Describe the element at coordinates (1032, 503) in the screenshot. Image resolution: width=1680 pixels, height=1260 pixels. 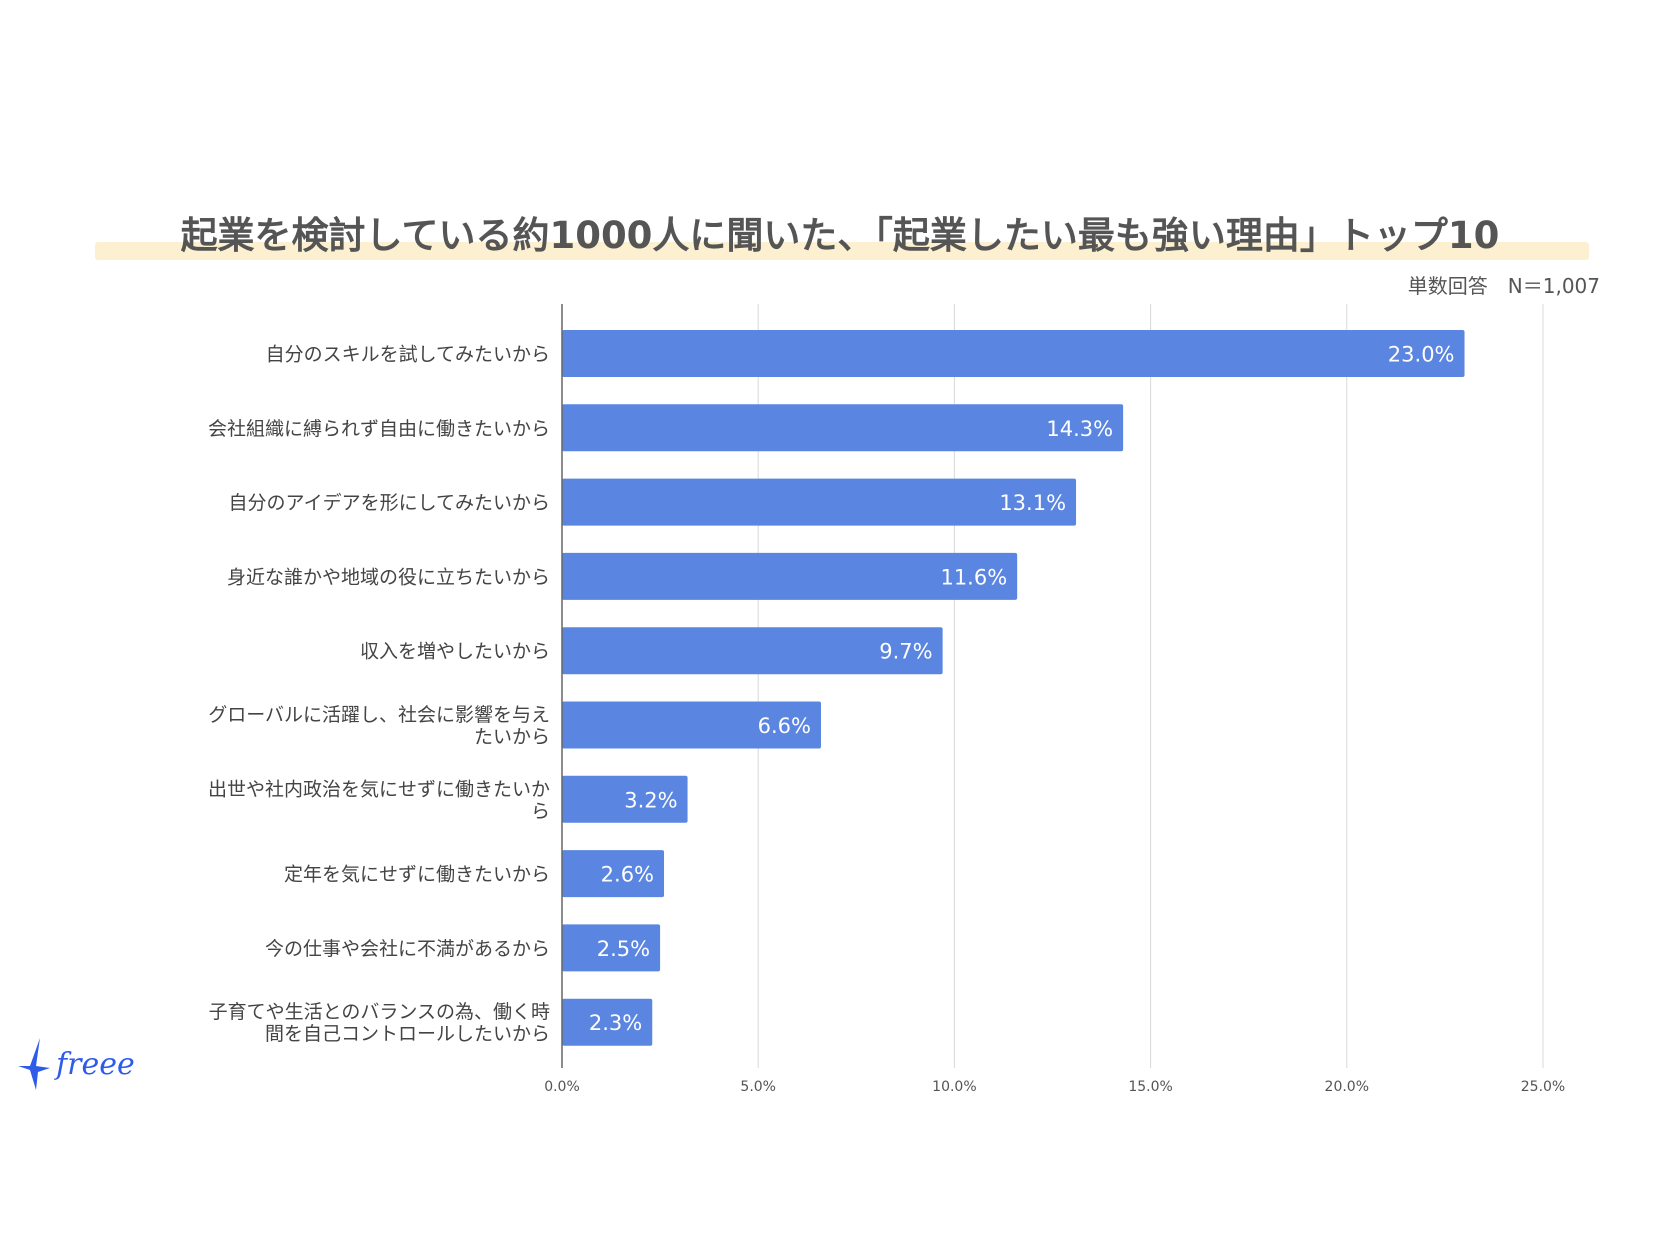
I see `data-label: 13.1%` at that location.